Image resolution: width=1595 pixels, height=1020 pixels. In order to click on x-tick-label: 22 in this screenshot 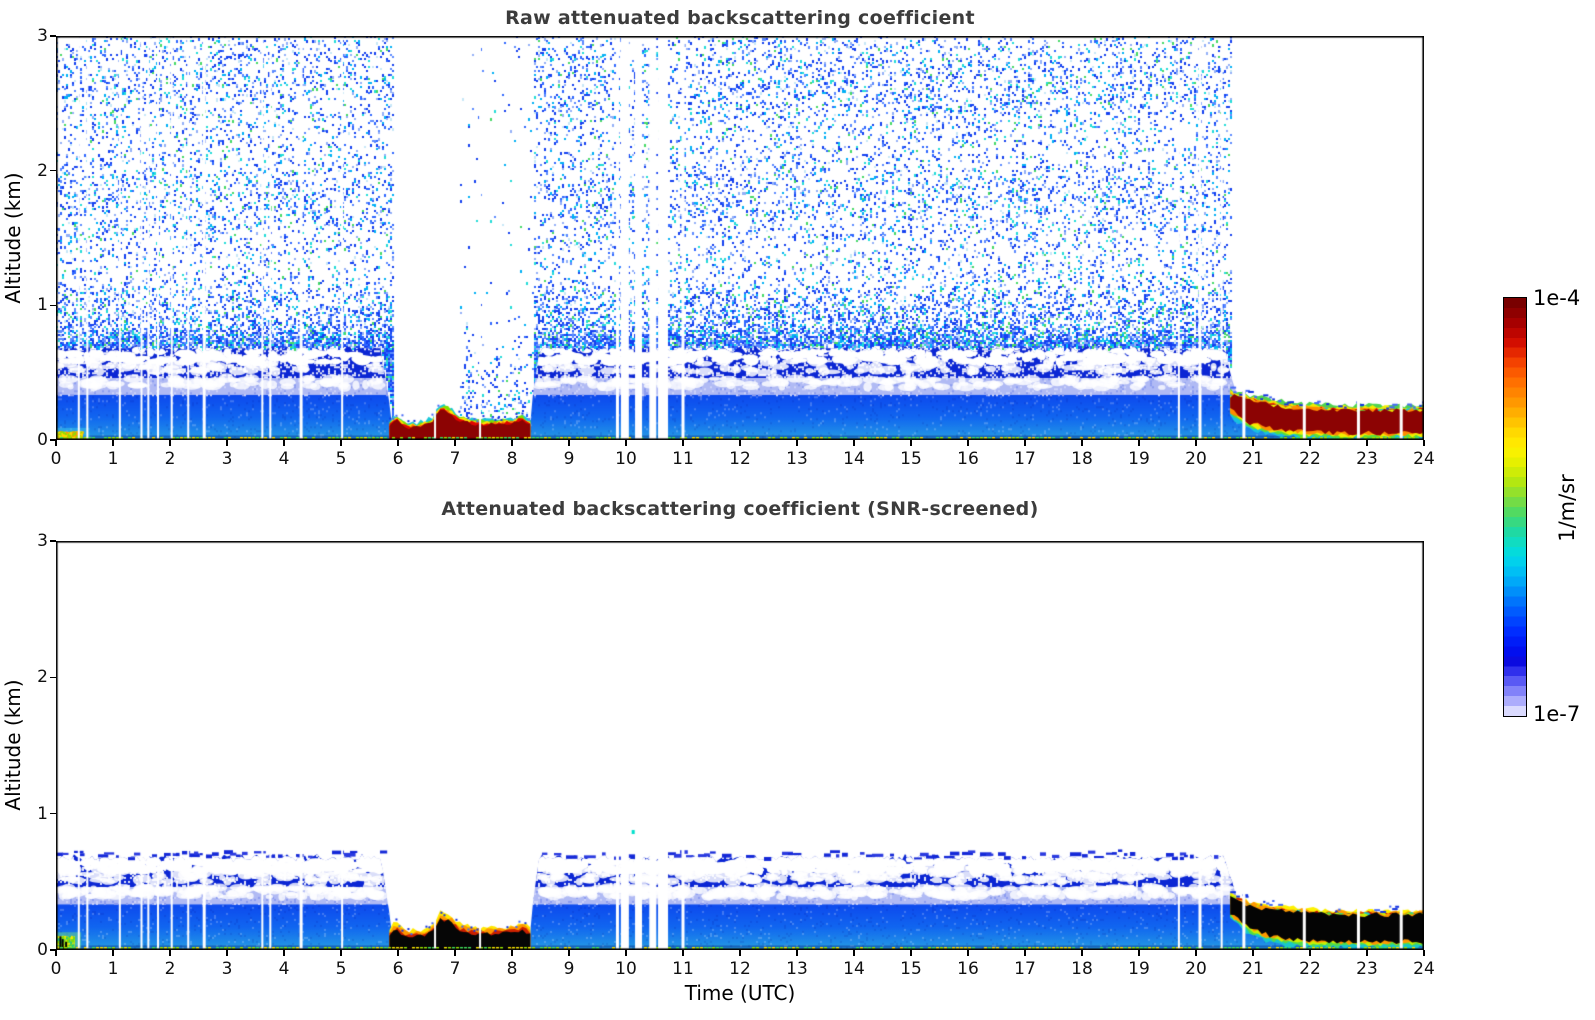, I will do `click(1310, 459)`.